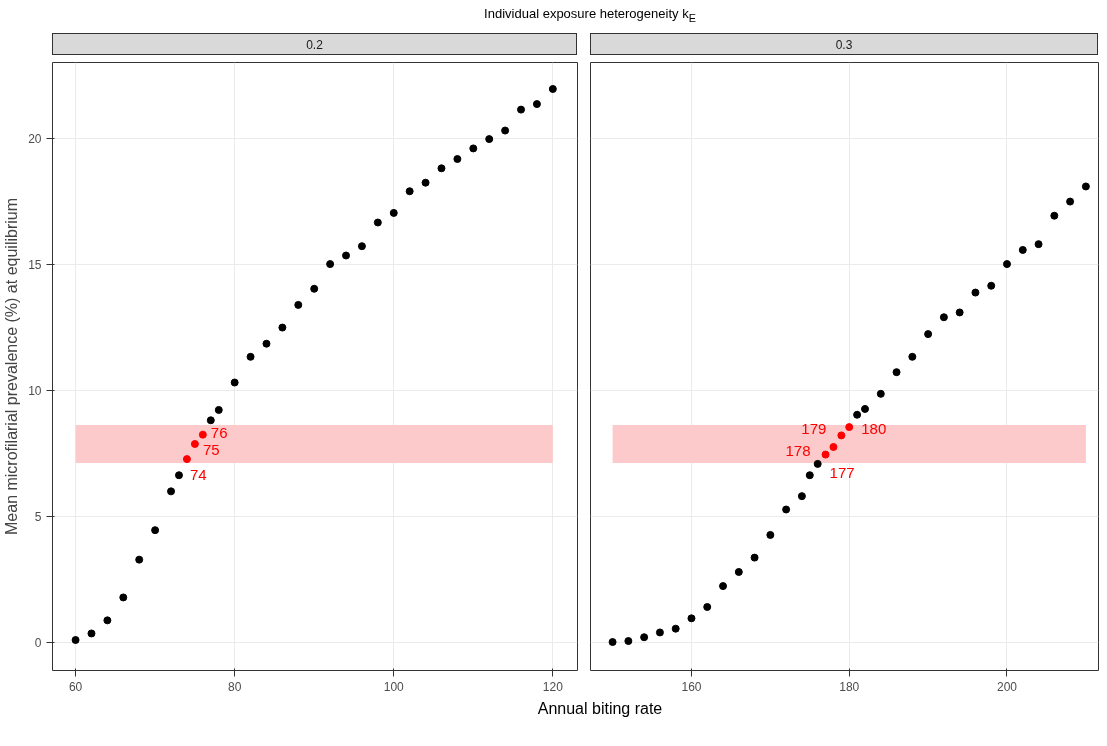 Image resolution: width=1107 pixels, height=746 pixels. Describe the element at coordinates (234, 686) in the screenshot. I see `x-tick-label: 80` at that location.